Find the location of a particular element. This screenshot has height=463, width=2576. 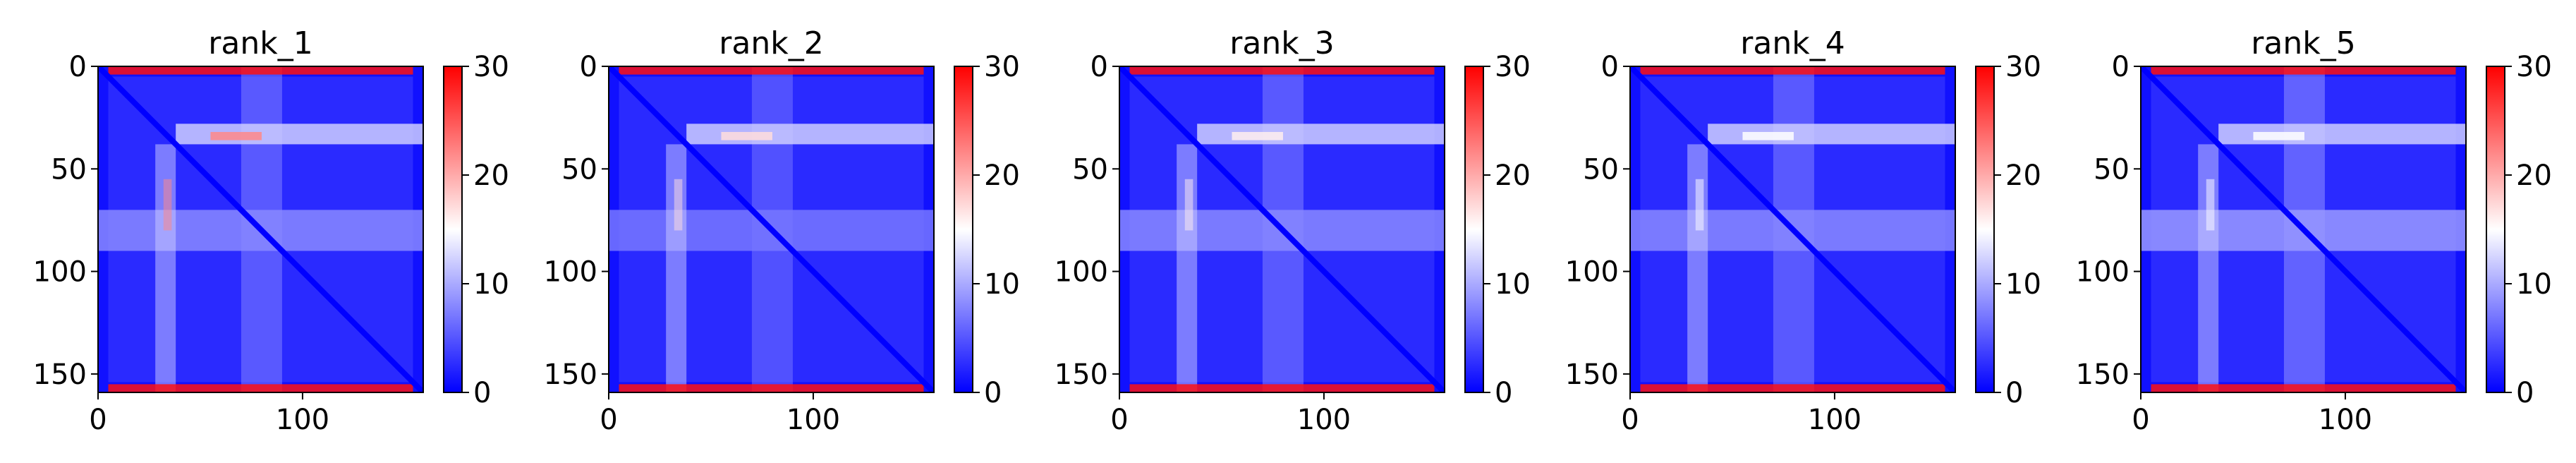

panel-title: rank_2 is located at coordinates (771, 43).